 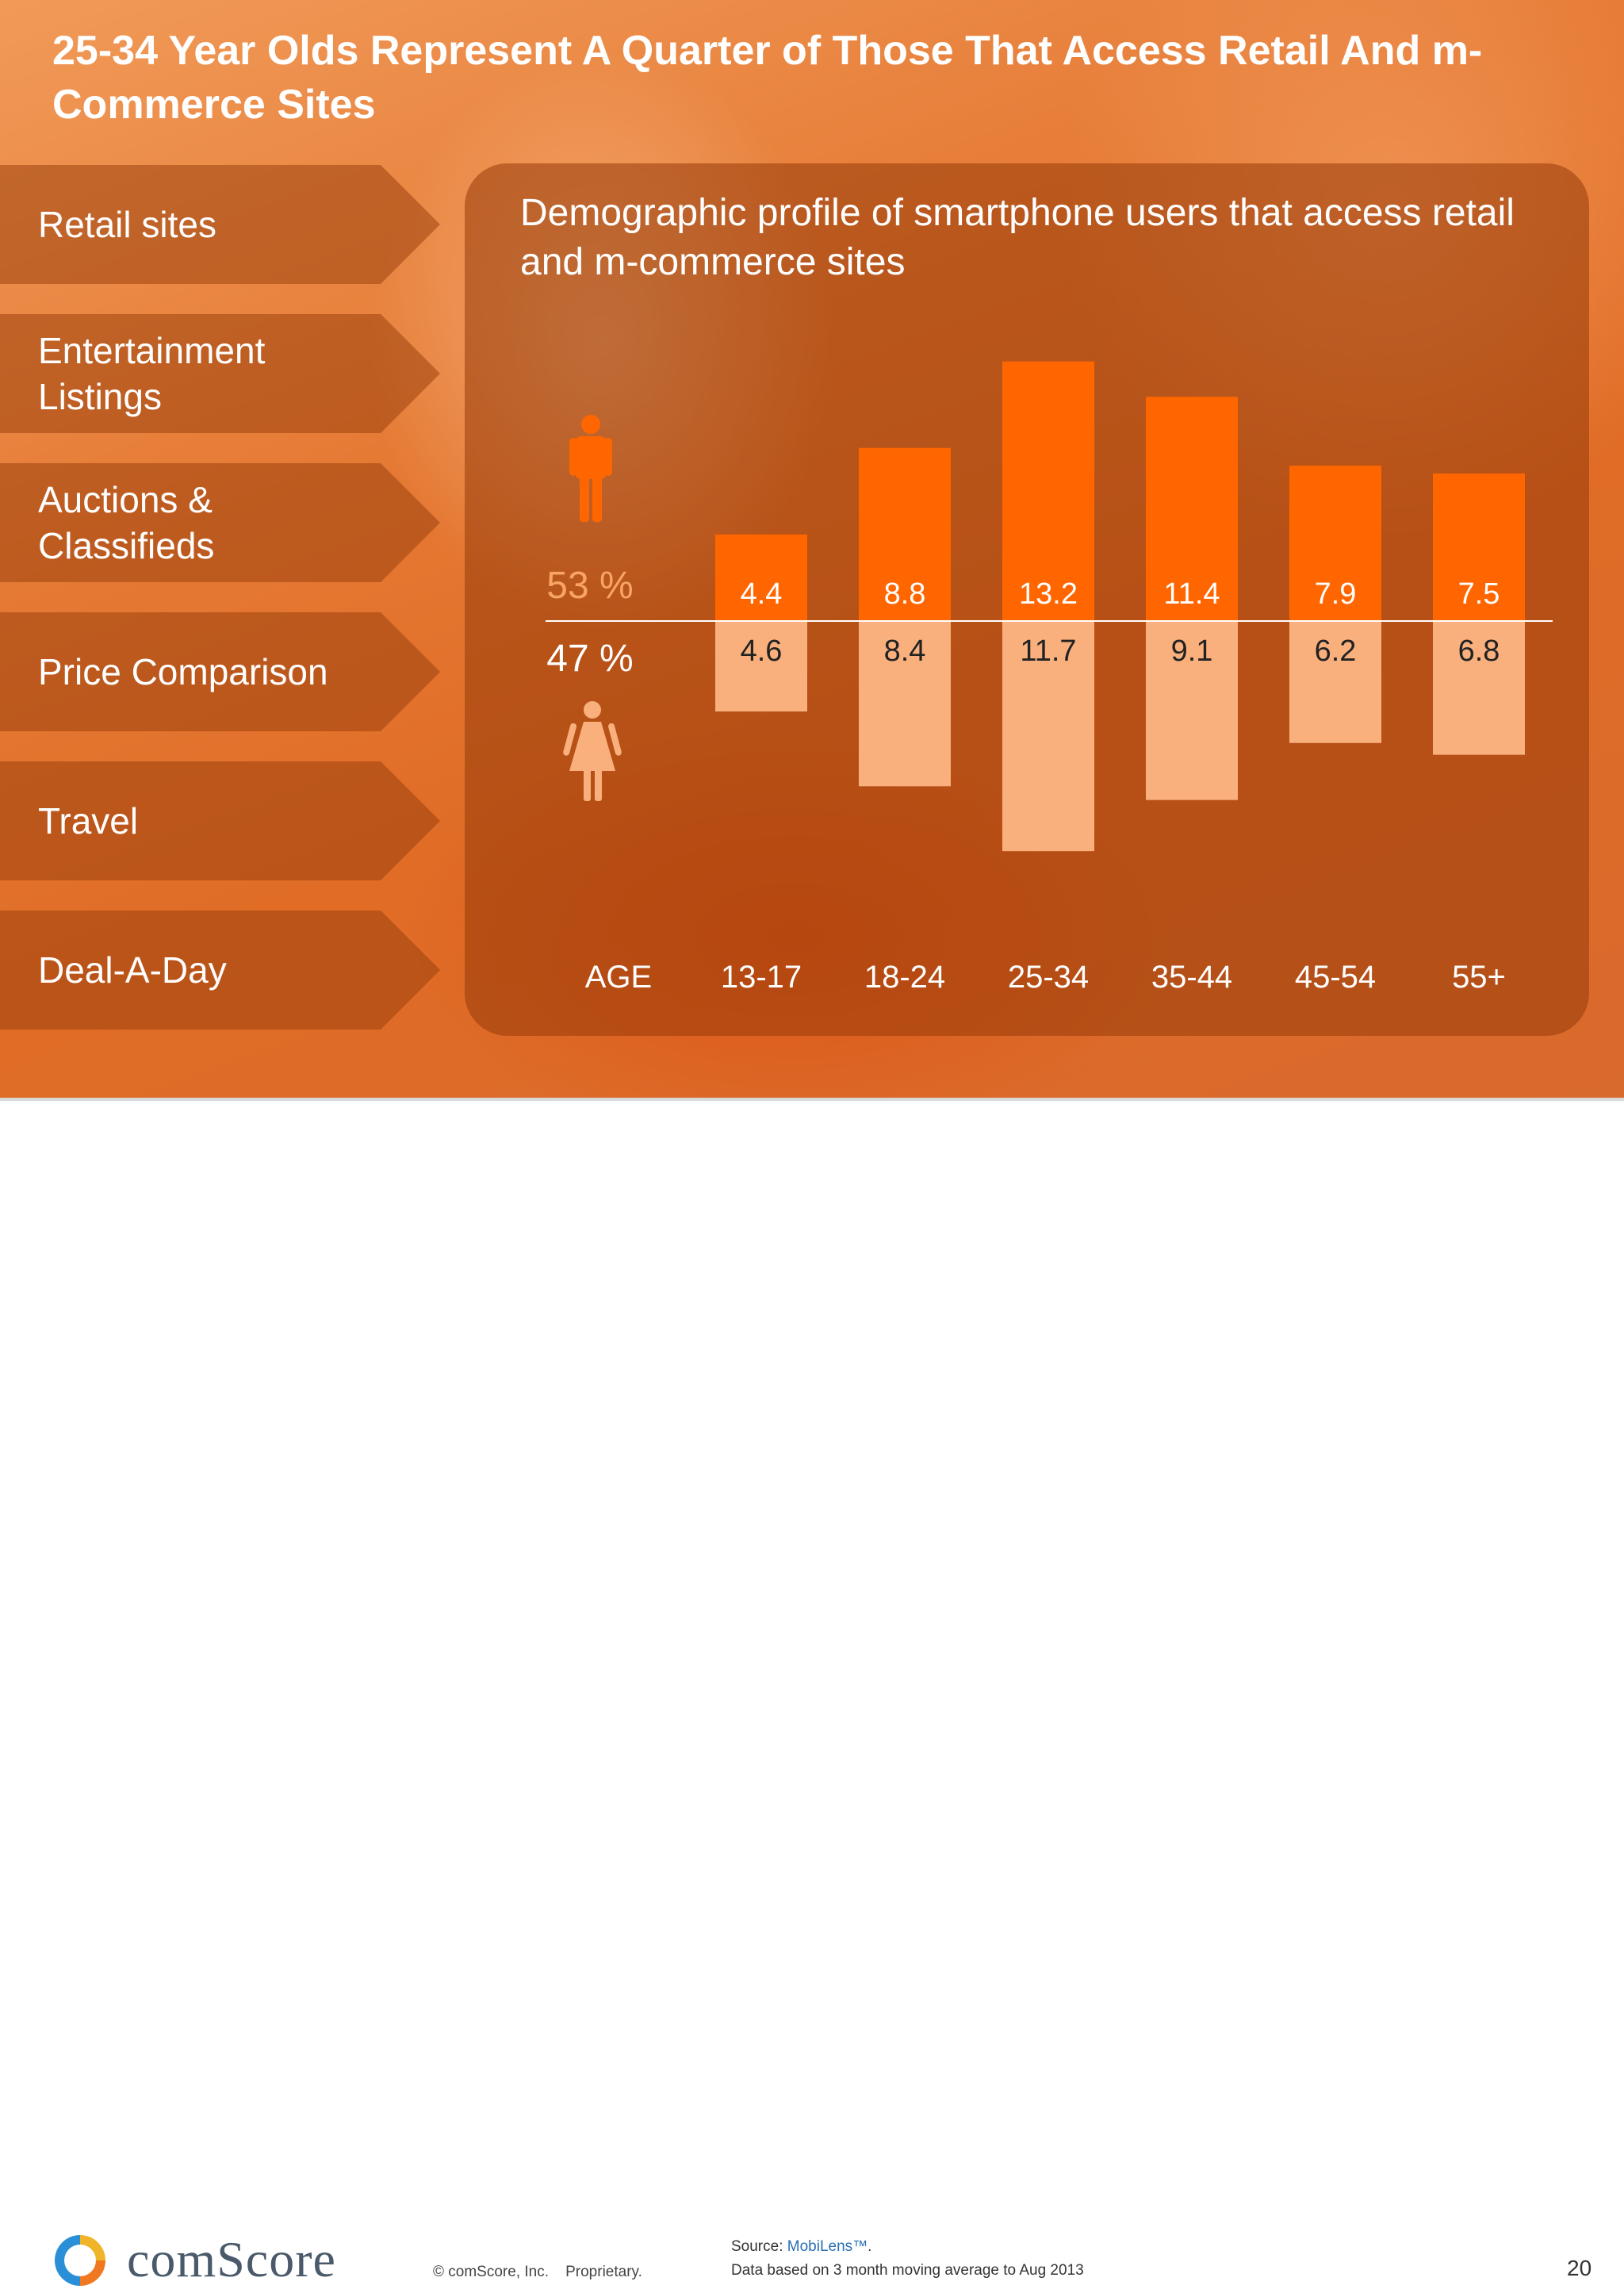 I want to click on category-label: Deal-A-Day, so click(x=132, y=970).